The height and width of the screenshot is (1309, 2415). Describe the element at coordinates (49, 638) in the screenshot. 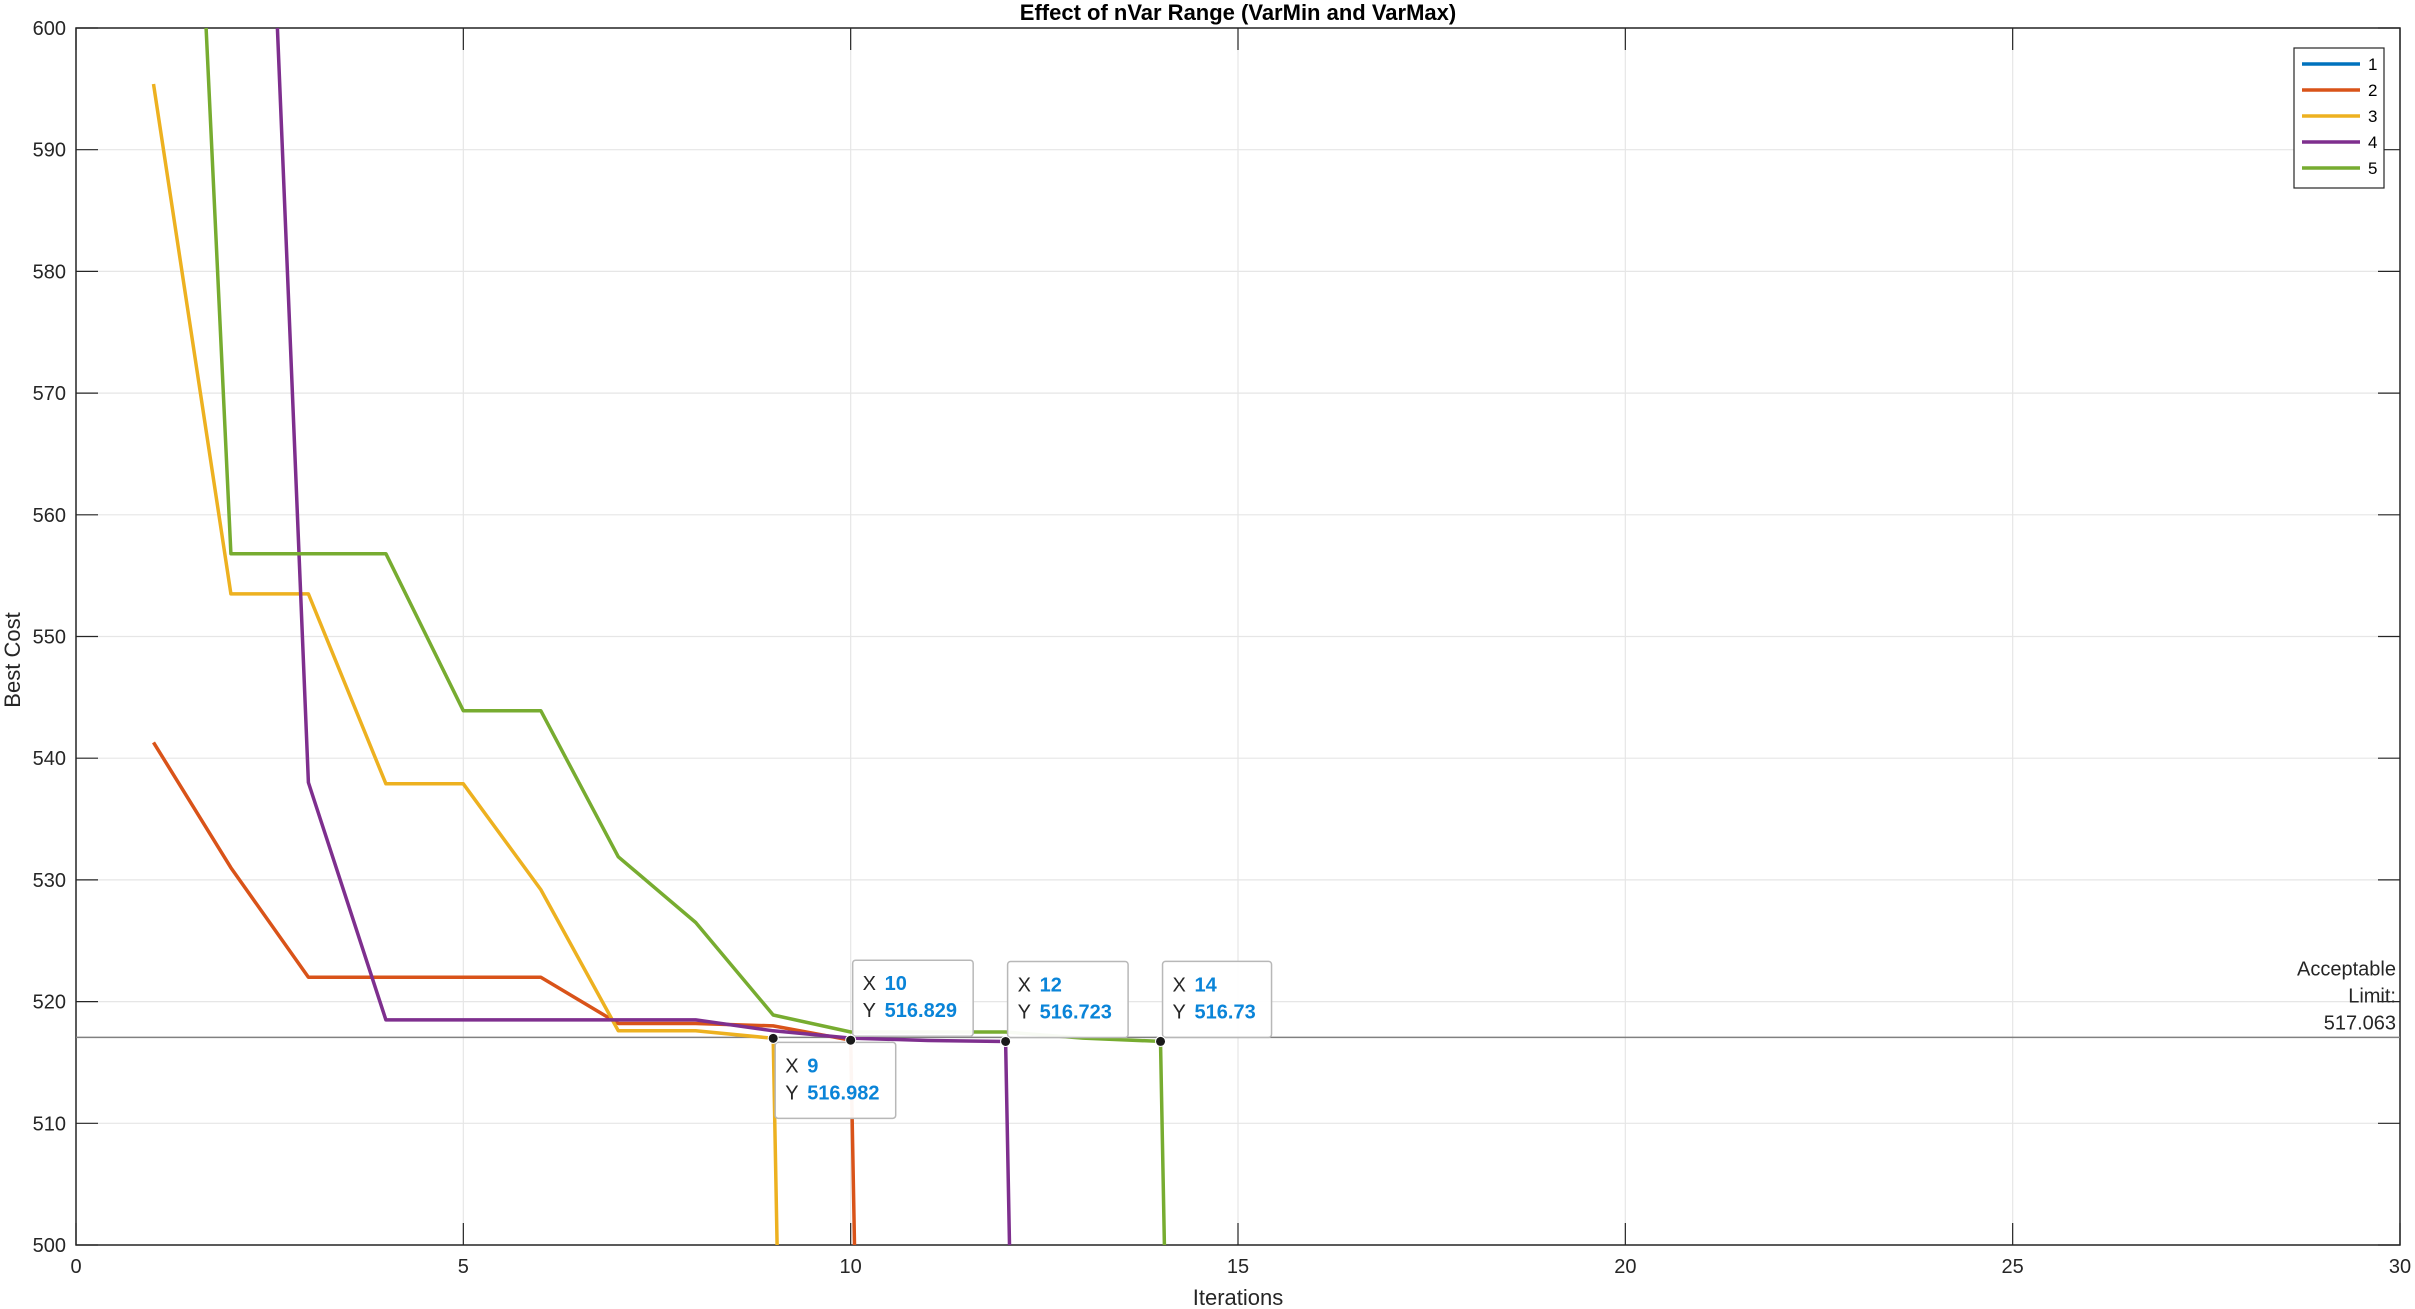

I see `y-tick-label: 550` at that location.